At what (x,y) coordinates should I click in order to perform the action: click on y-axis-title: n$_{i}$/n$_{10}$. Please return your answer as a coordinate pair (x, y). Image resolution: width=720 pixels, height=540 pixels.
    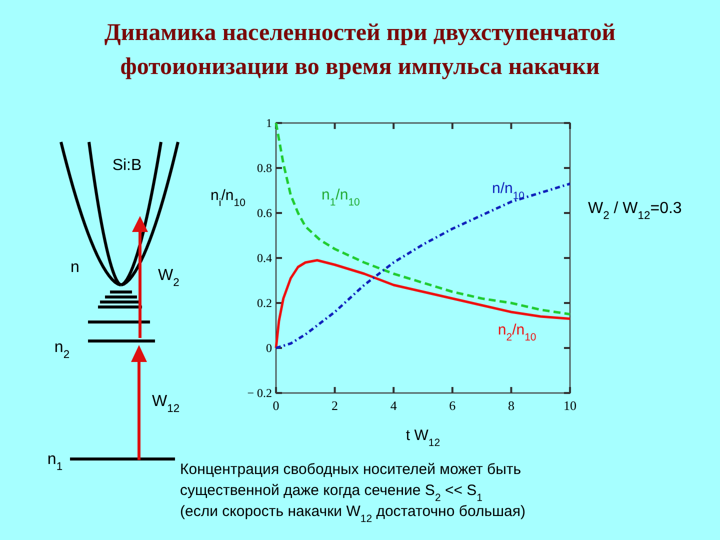
    Looking at the image, I should click on (228, 198).